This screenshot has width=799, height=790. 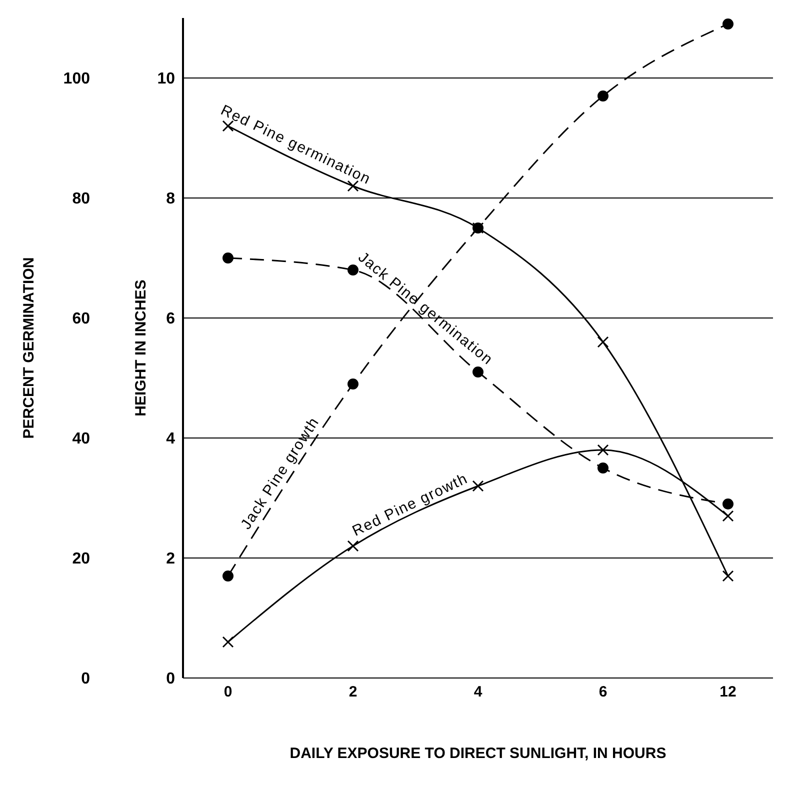 What do you see at coordinates (76, 79) in the screenshot?
I see `y2-tick-label: 100` at bounding box center [76, 79].